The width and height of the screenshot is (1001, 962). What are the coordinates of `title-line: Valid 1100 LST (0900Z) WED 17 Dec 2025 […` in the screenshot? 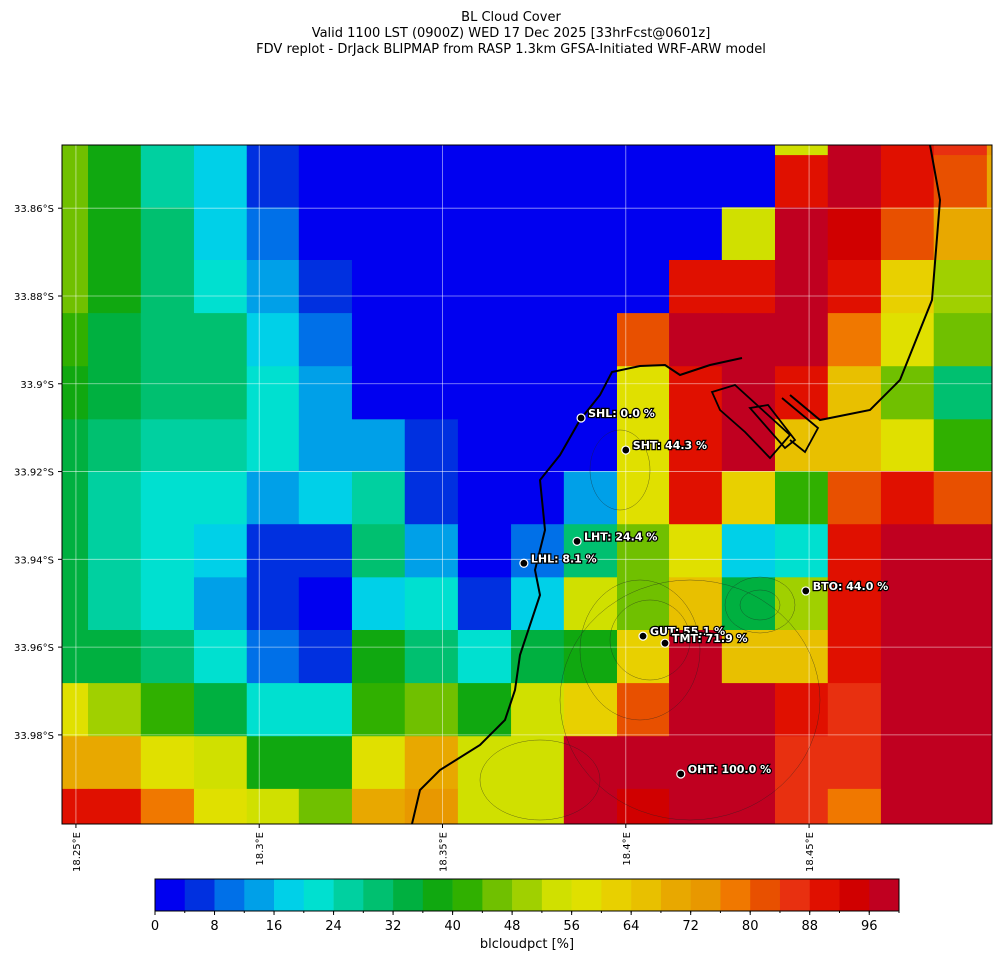 It's located at (511, 33).